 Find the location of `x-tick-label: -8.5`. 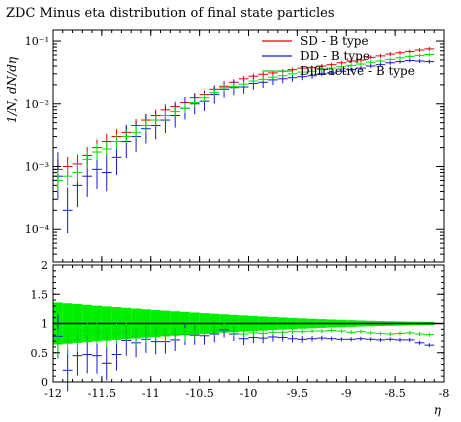

x-tick-label: -8.5 is located at coordinates (395, 393).